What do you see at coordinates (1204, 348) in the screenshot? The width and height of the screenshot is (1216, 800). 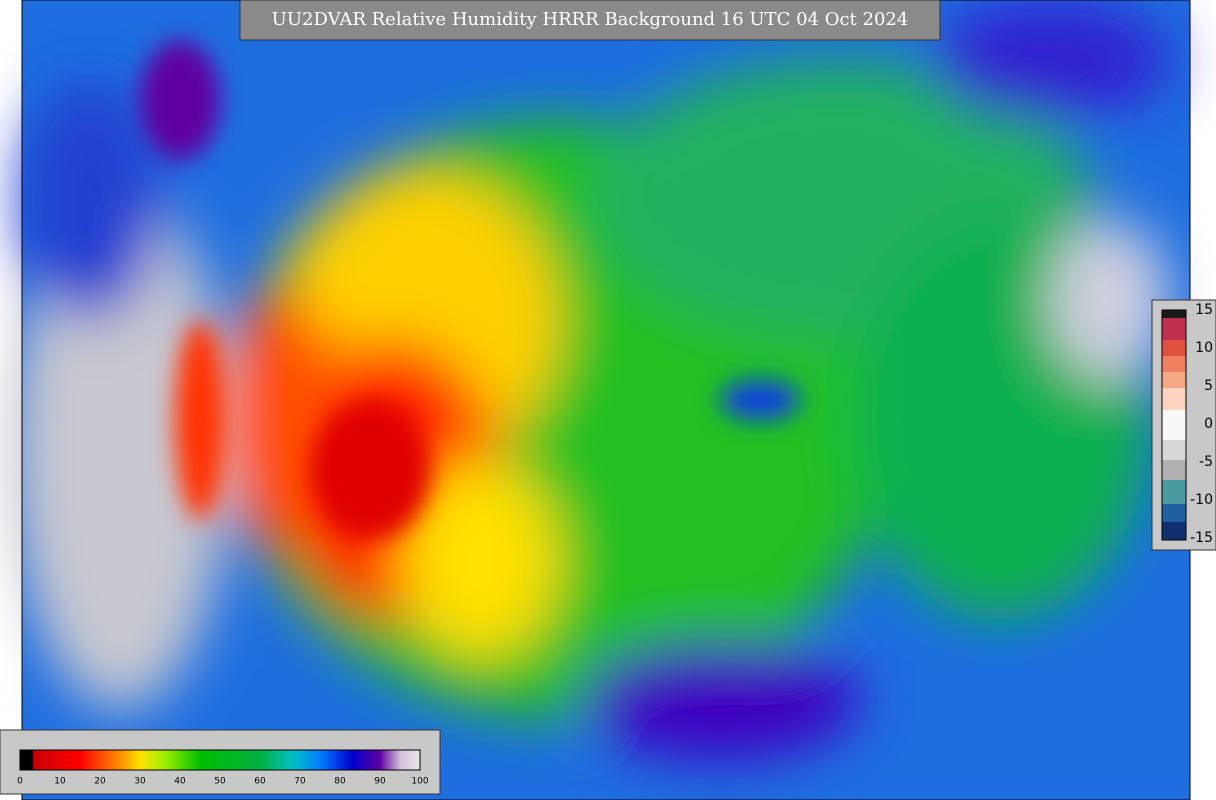 I see `side-colorbar-tick-label: 10` at bounding box center [1204, 348].